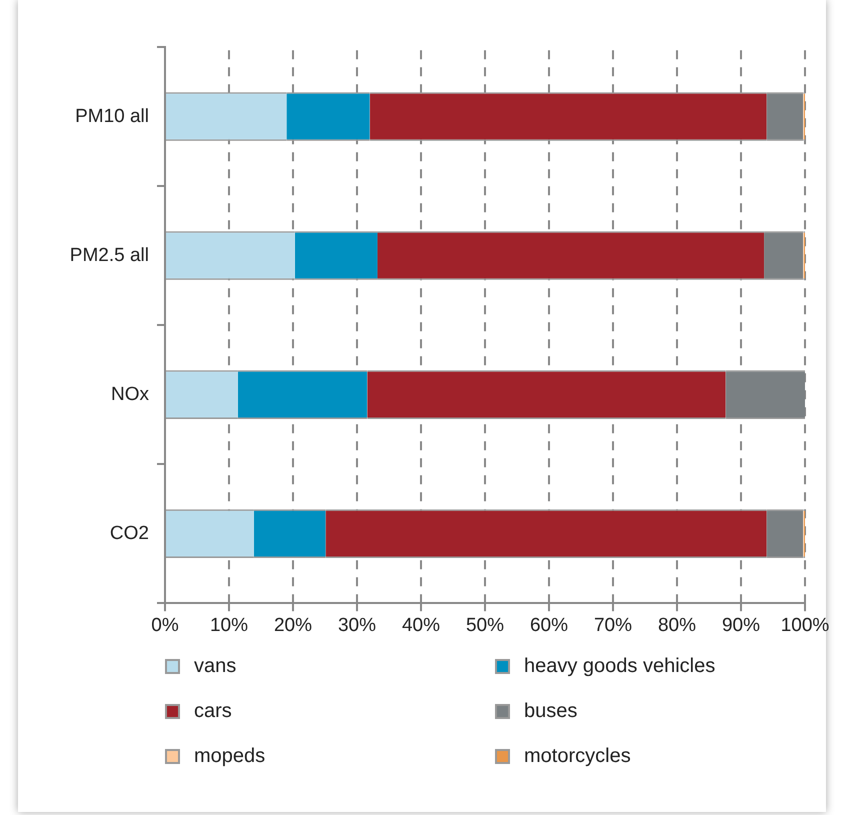 This screenshot has height=815, width=845. Describe the element at coordinates (741, 625) in the screenshot. I see `x-tick-label: 90%` at that location.